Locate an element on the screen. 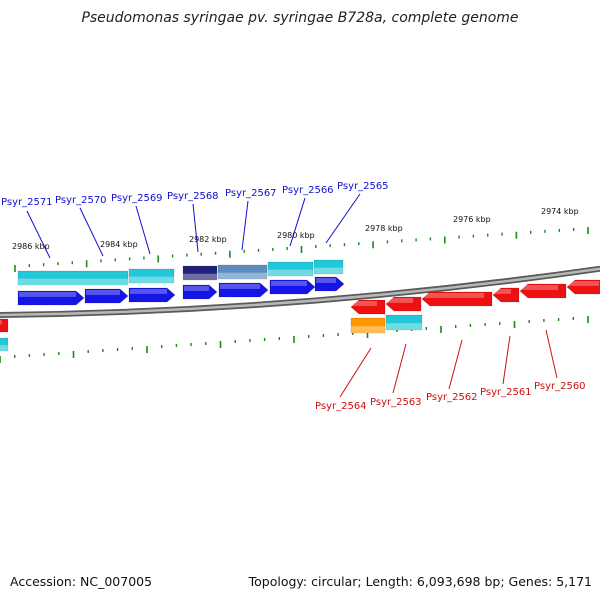 This screenshot has height=600, width=600. cds-psyr-2565-shine is located at coordinates (326, 280).